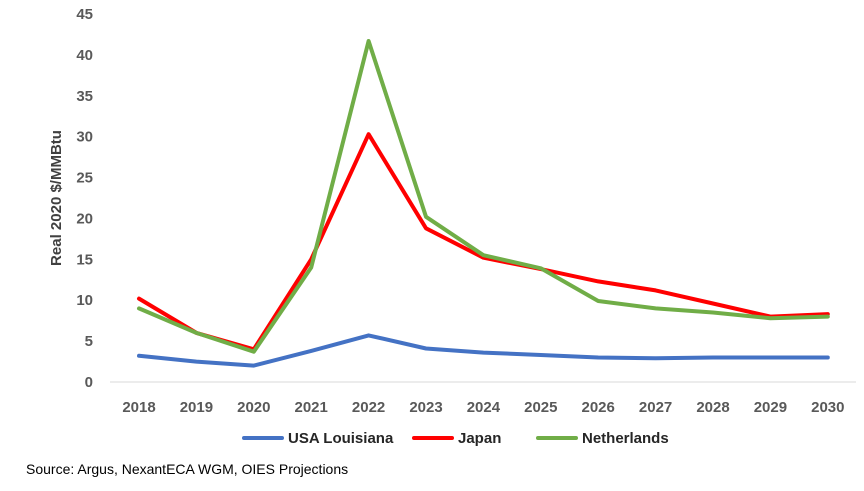  I want to click on x-tick-label: 2028, so click(712, 407).